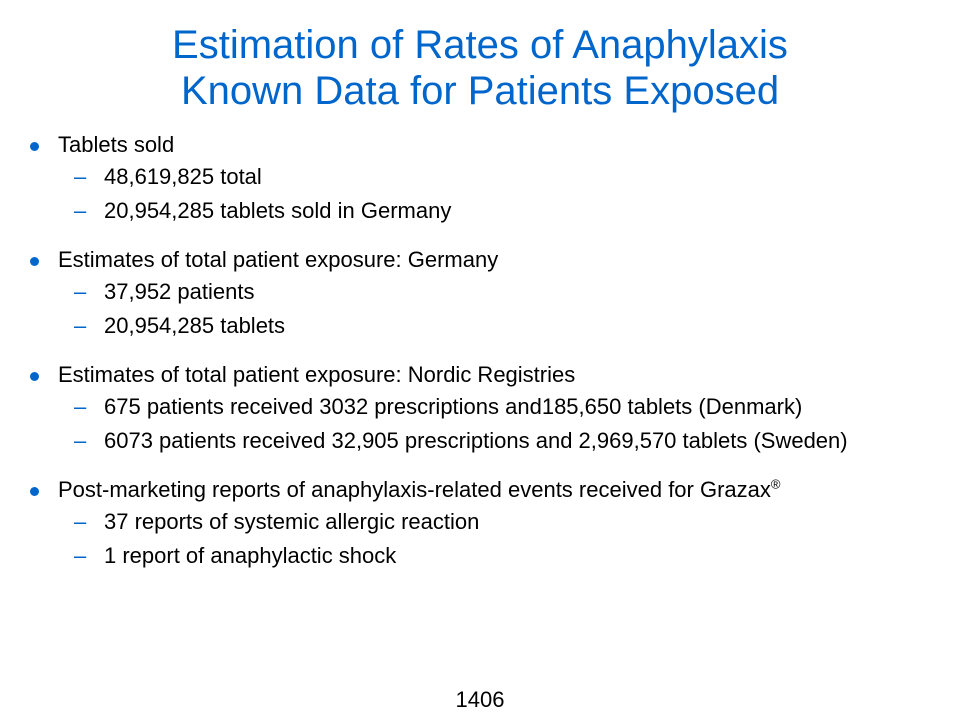 The height and width of the screenshot is (720, 960). Describe the element at coordinates (278, 210) in the screenshot. I see `sub-bullet-text: 20,954,285 tablets sold in Germany` at that location.